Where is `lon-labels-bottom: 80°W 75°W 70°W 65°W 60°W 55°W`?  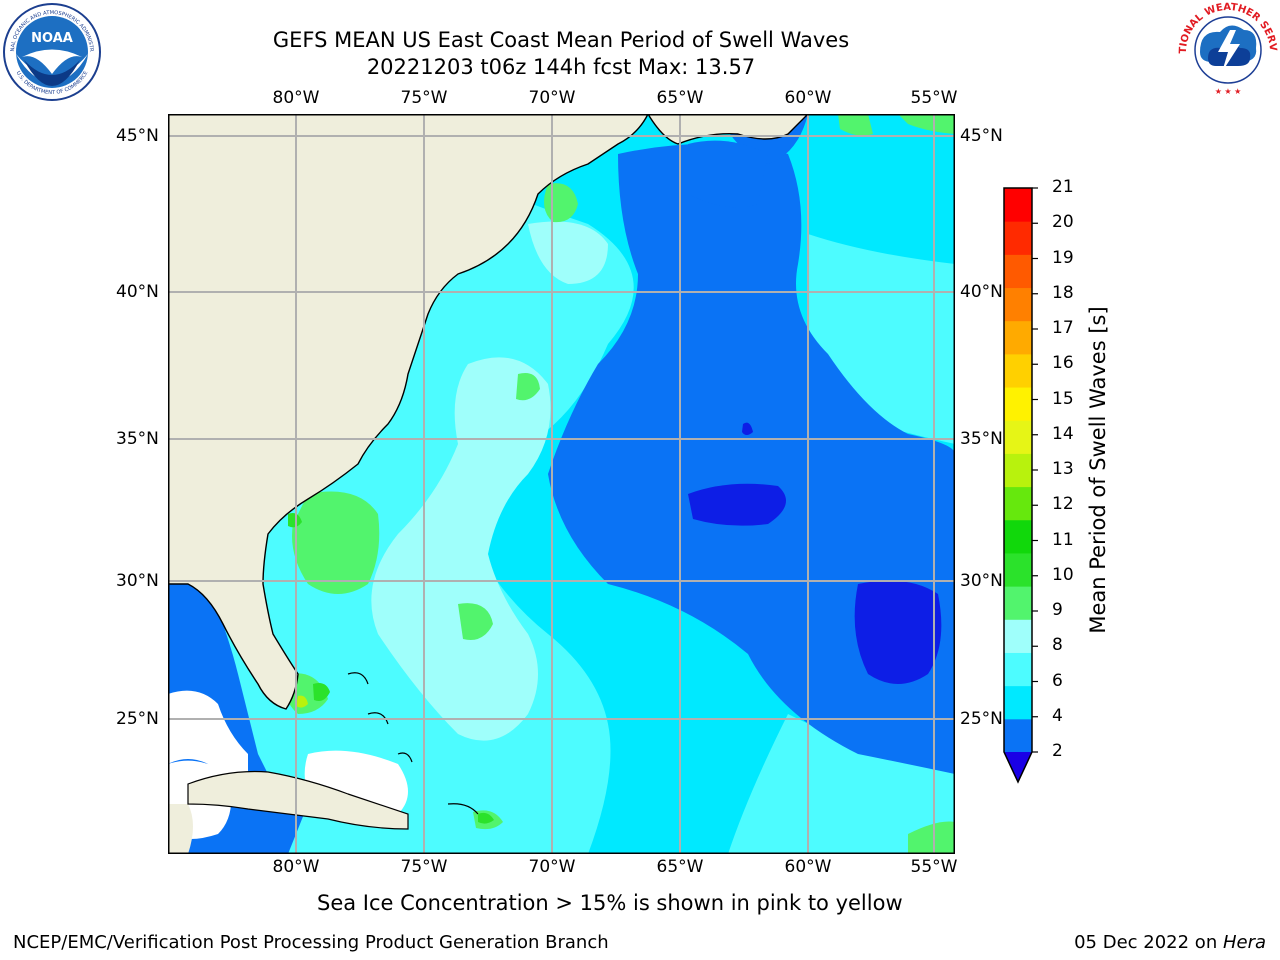 lon-labels-bottom: 80°W 75°W 70°W 65°W 60°W 55°W is located at coordinates (563, 868).